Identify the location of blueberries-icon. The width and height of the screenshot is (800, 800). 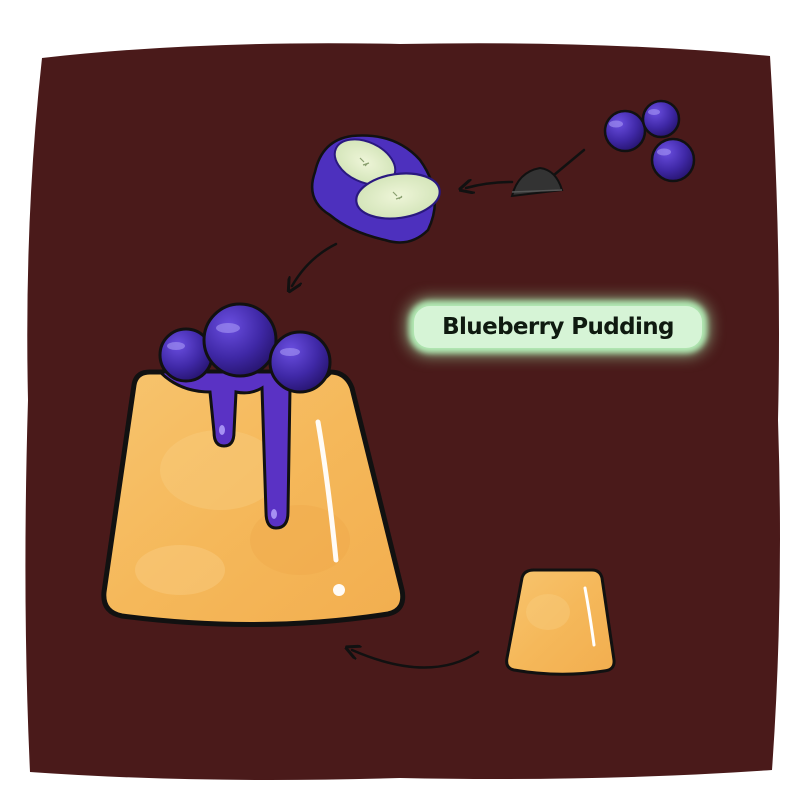
(649, 141).